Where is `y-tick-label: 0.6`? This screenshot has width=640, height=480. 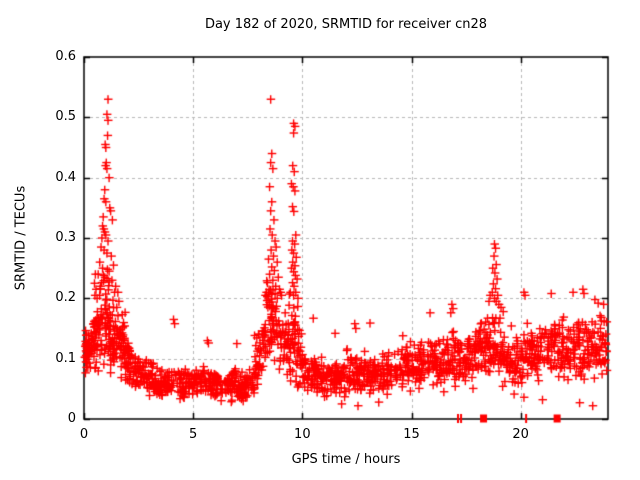 y-tick-label: 0.6 is located at coordinates (65, 56).